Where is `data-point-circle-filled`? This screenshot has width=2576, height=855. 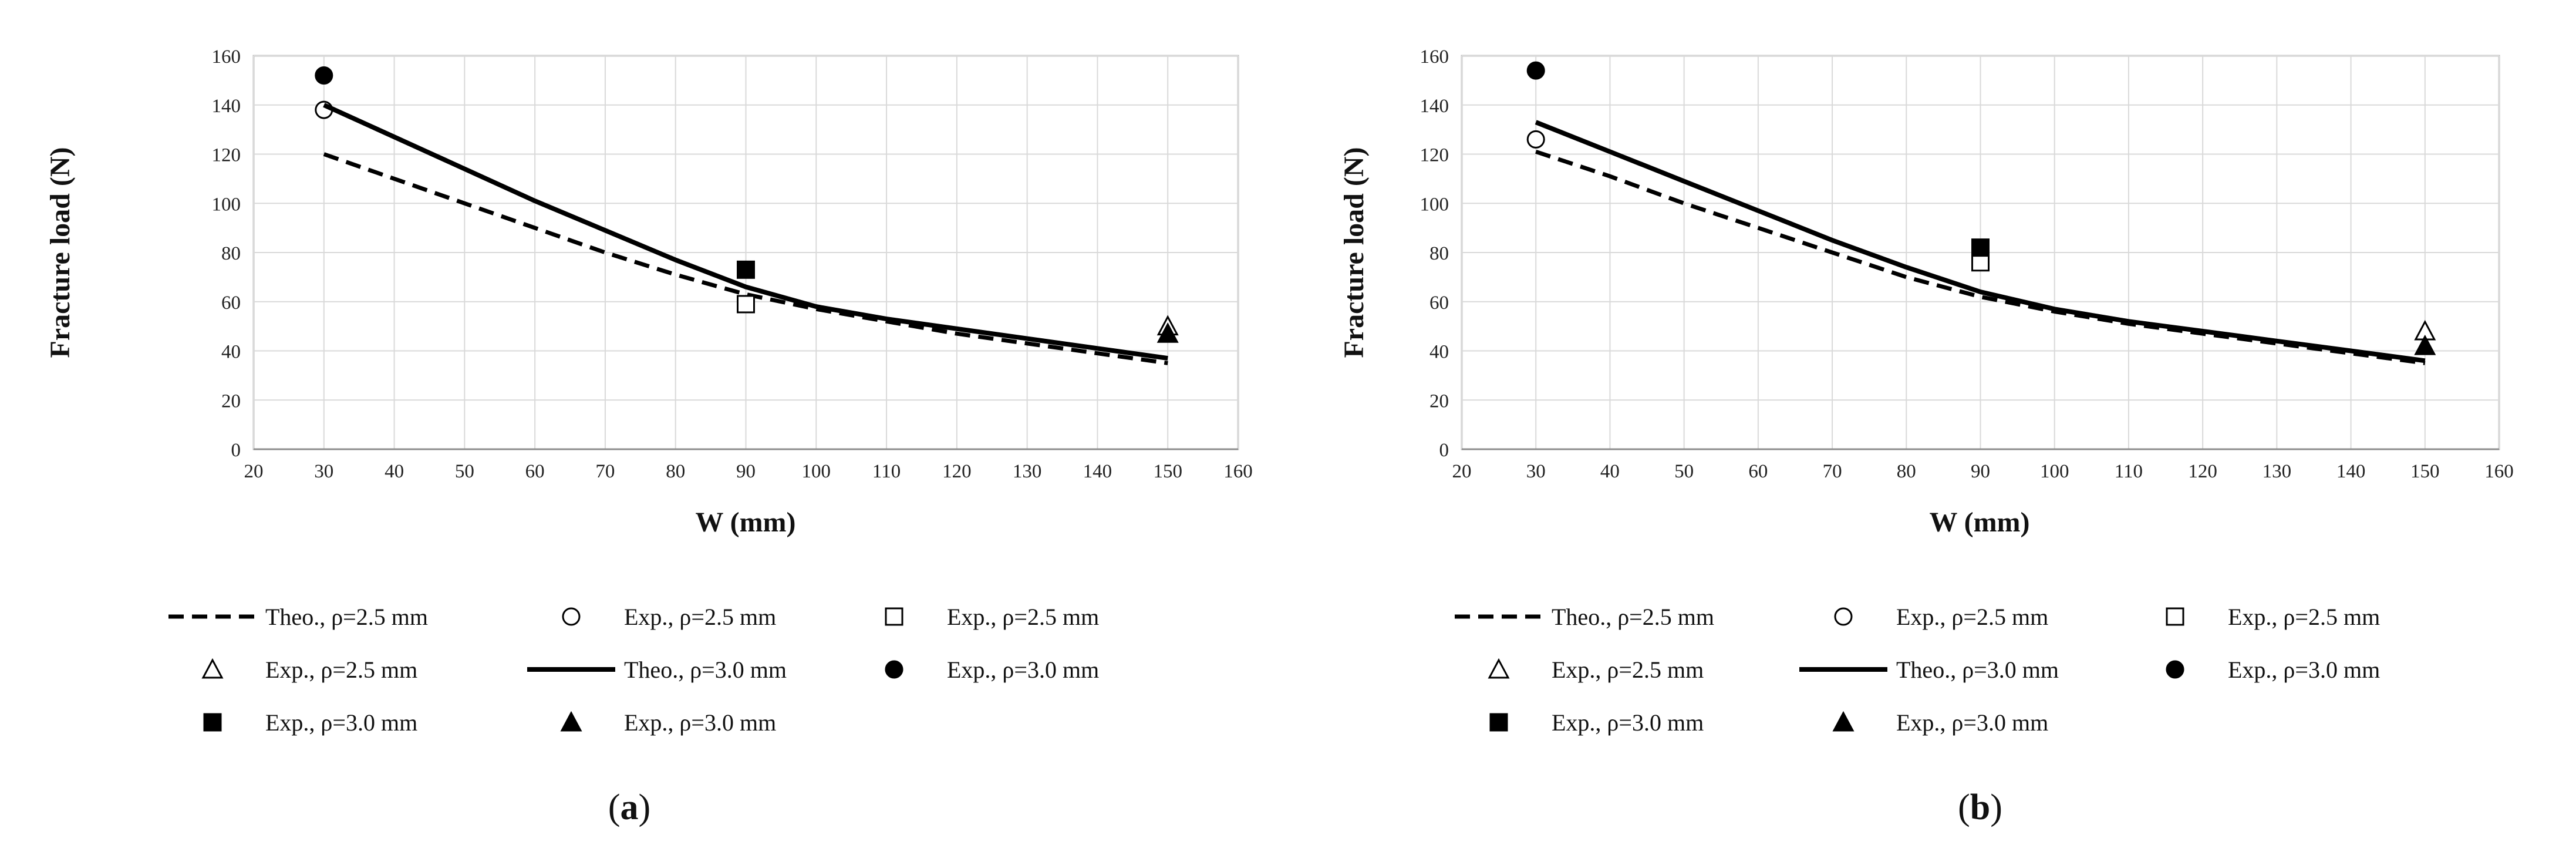 data-point-circle-filled is located at coordinates (1535, 70).